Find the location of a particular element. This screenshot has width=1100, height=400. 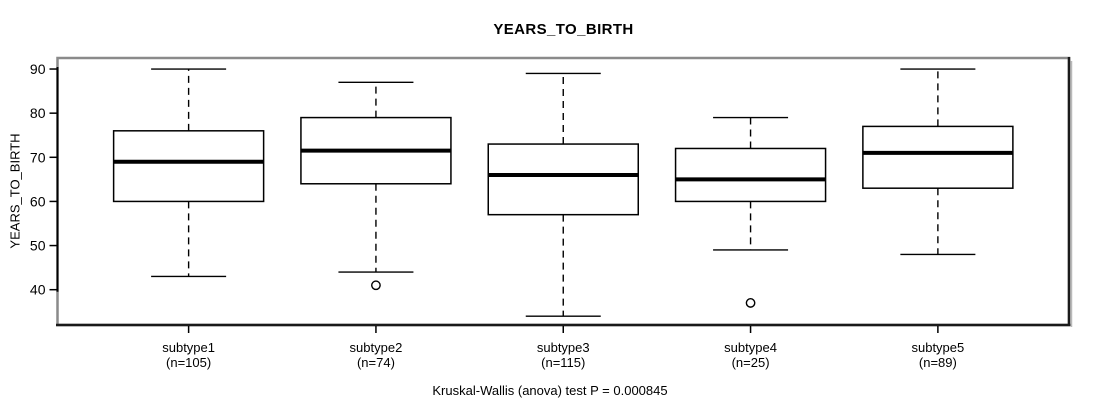

iqr-box-subtype3 is located at coordinates (563, 179).